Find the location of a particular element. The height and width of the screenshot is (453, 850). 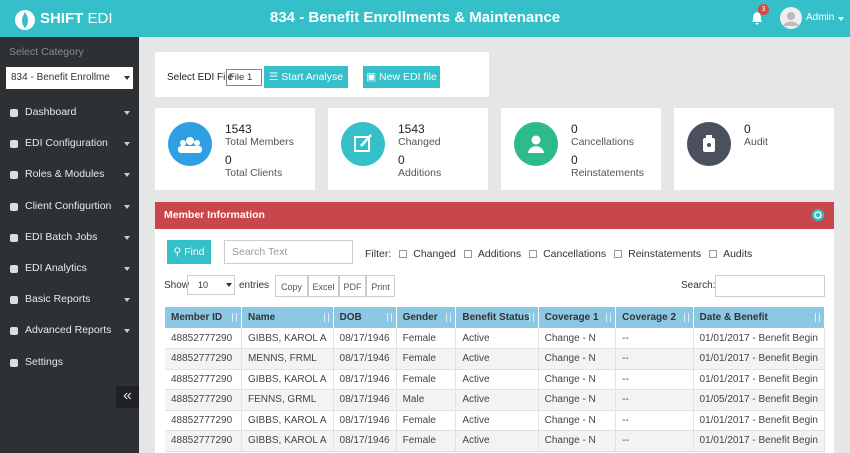

export-button: Excel is located at coordinates (323, 286).